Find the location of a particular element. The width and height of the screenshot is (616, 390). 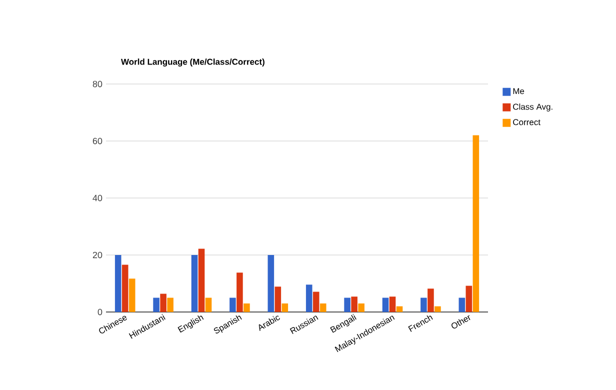

legend-label: Class Avg. is located at coordinates (532, 108).